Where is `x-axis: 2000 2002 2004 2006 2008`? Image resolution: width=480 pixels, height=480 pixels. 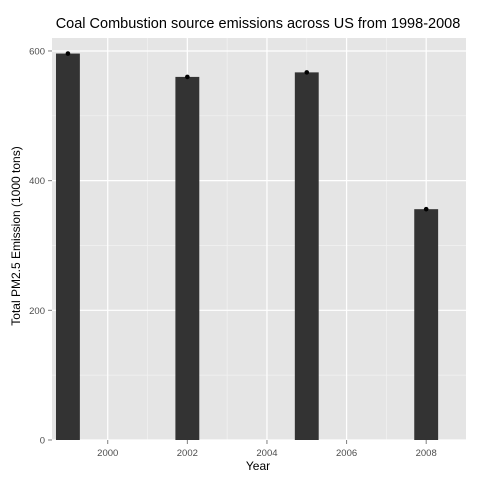 x-axis: 2000 2002 2004 2006 2008 is located at coordinates (267, 449).